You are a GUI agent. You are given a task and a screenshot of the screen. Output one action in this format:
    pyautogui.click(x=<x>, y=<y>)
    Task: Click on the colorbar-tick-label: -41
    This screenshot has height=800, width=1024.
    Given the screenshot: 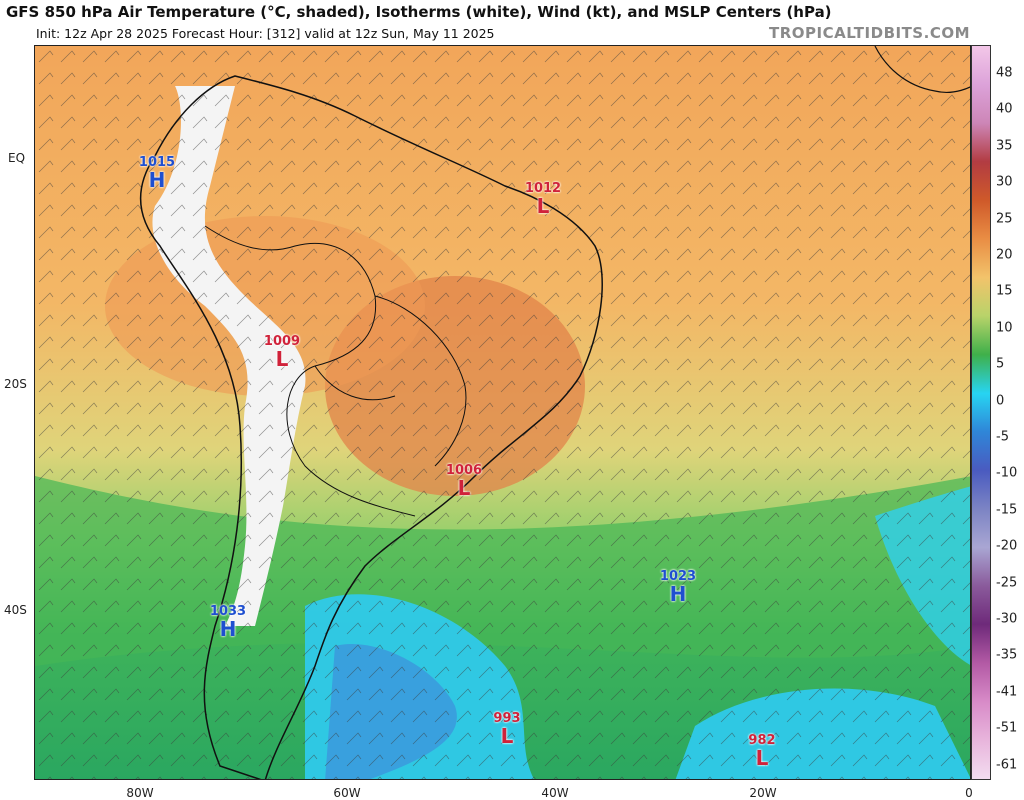 What is the action you would take?
    pyautogui.click(x=1007, y=692)
    